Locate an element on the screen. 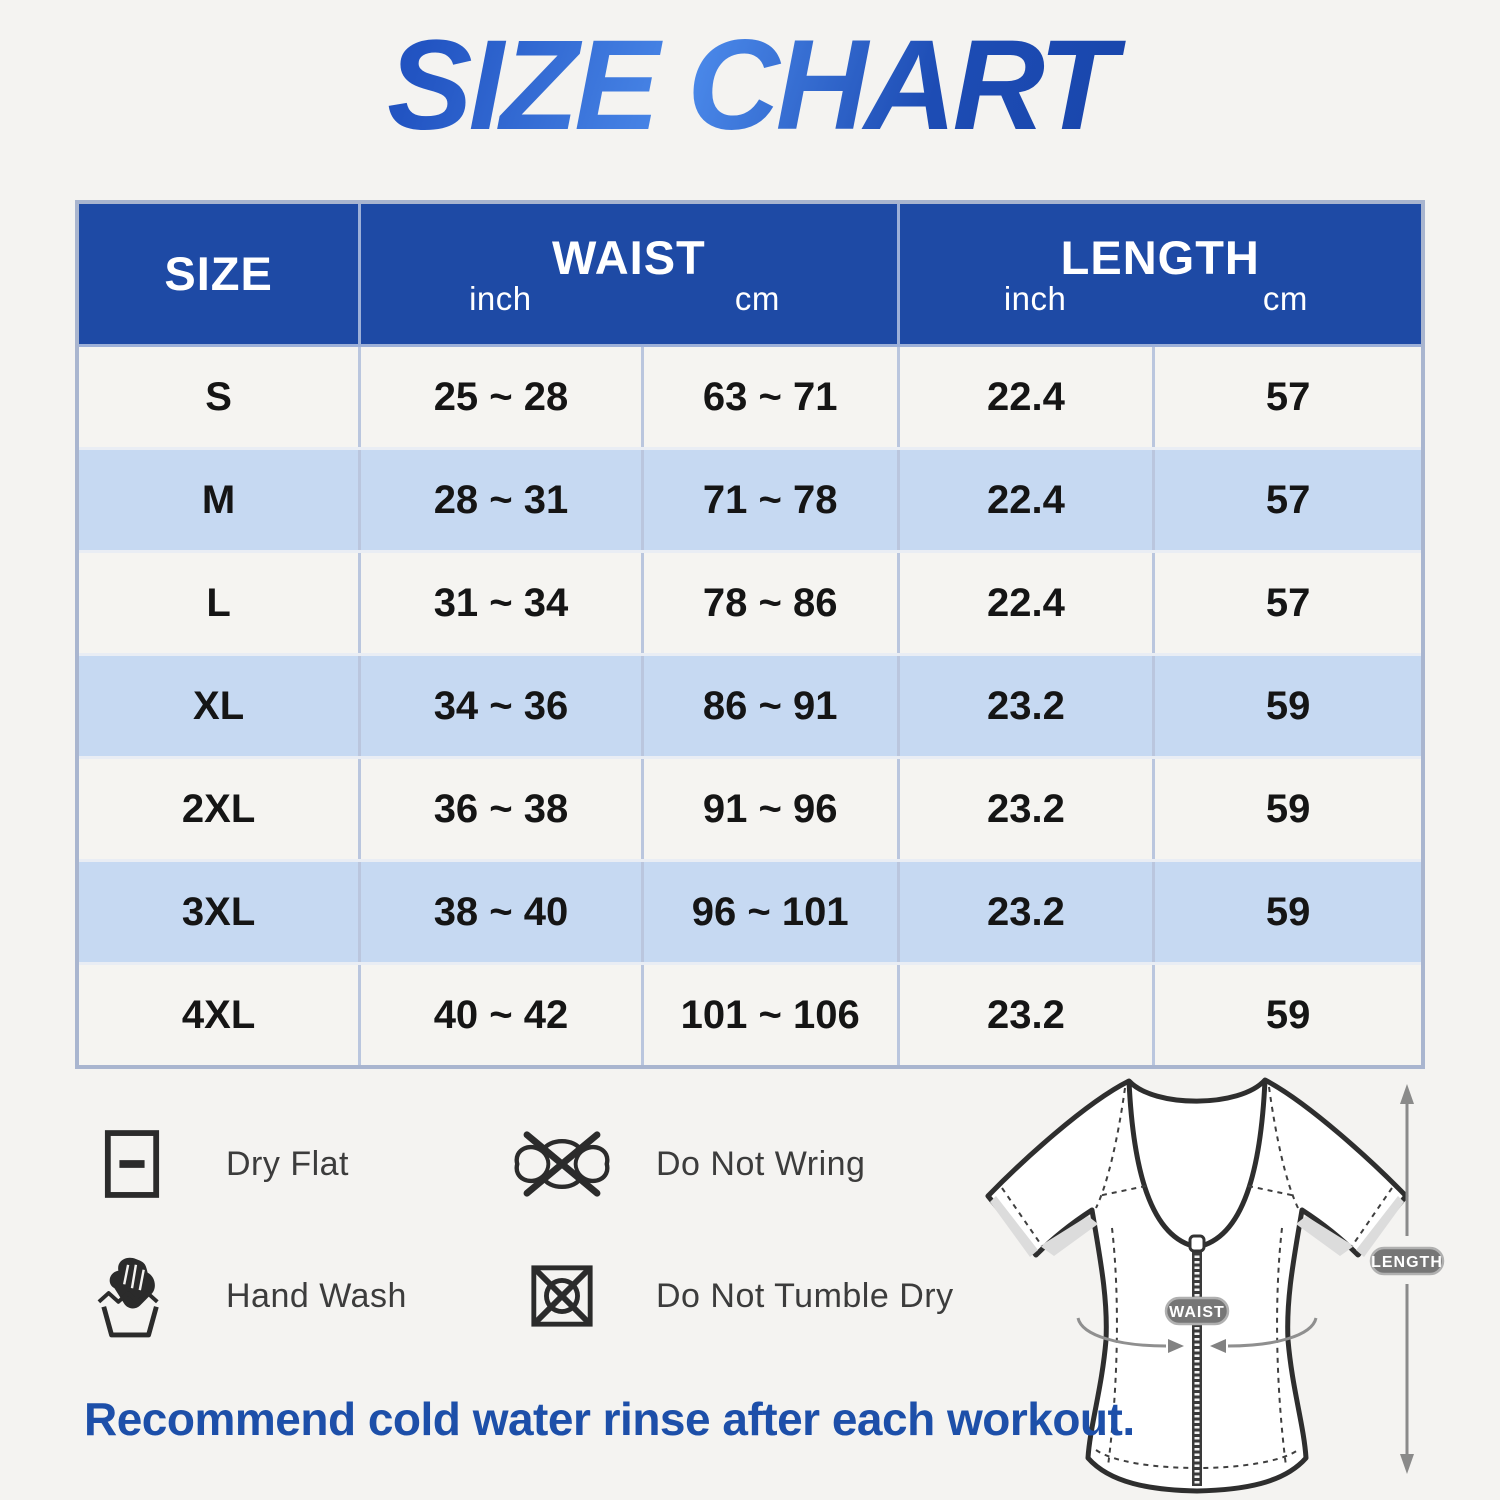  care-label: Do Not Tumble Dry is located at coordinates (805, 1295).